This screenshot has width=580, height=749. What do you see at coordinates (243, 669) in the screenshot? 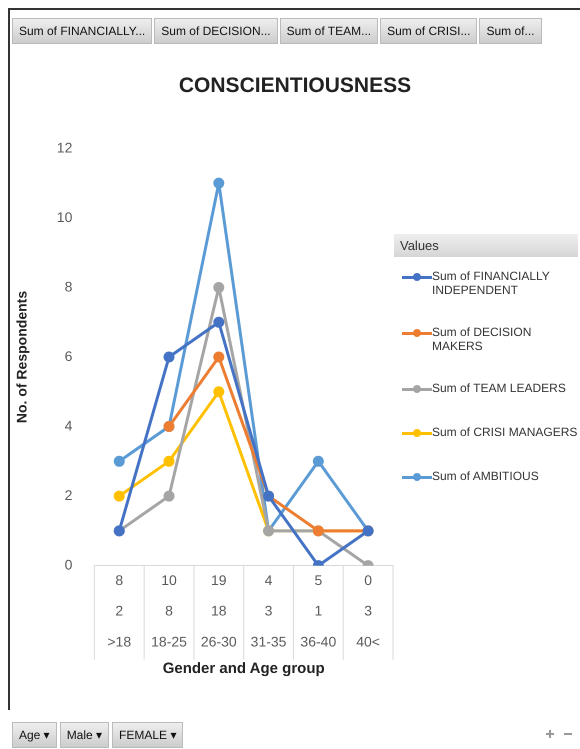
I see `x-axis-title: Gender and Age group` at bounding box center [243, 669].